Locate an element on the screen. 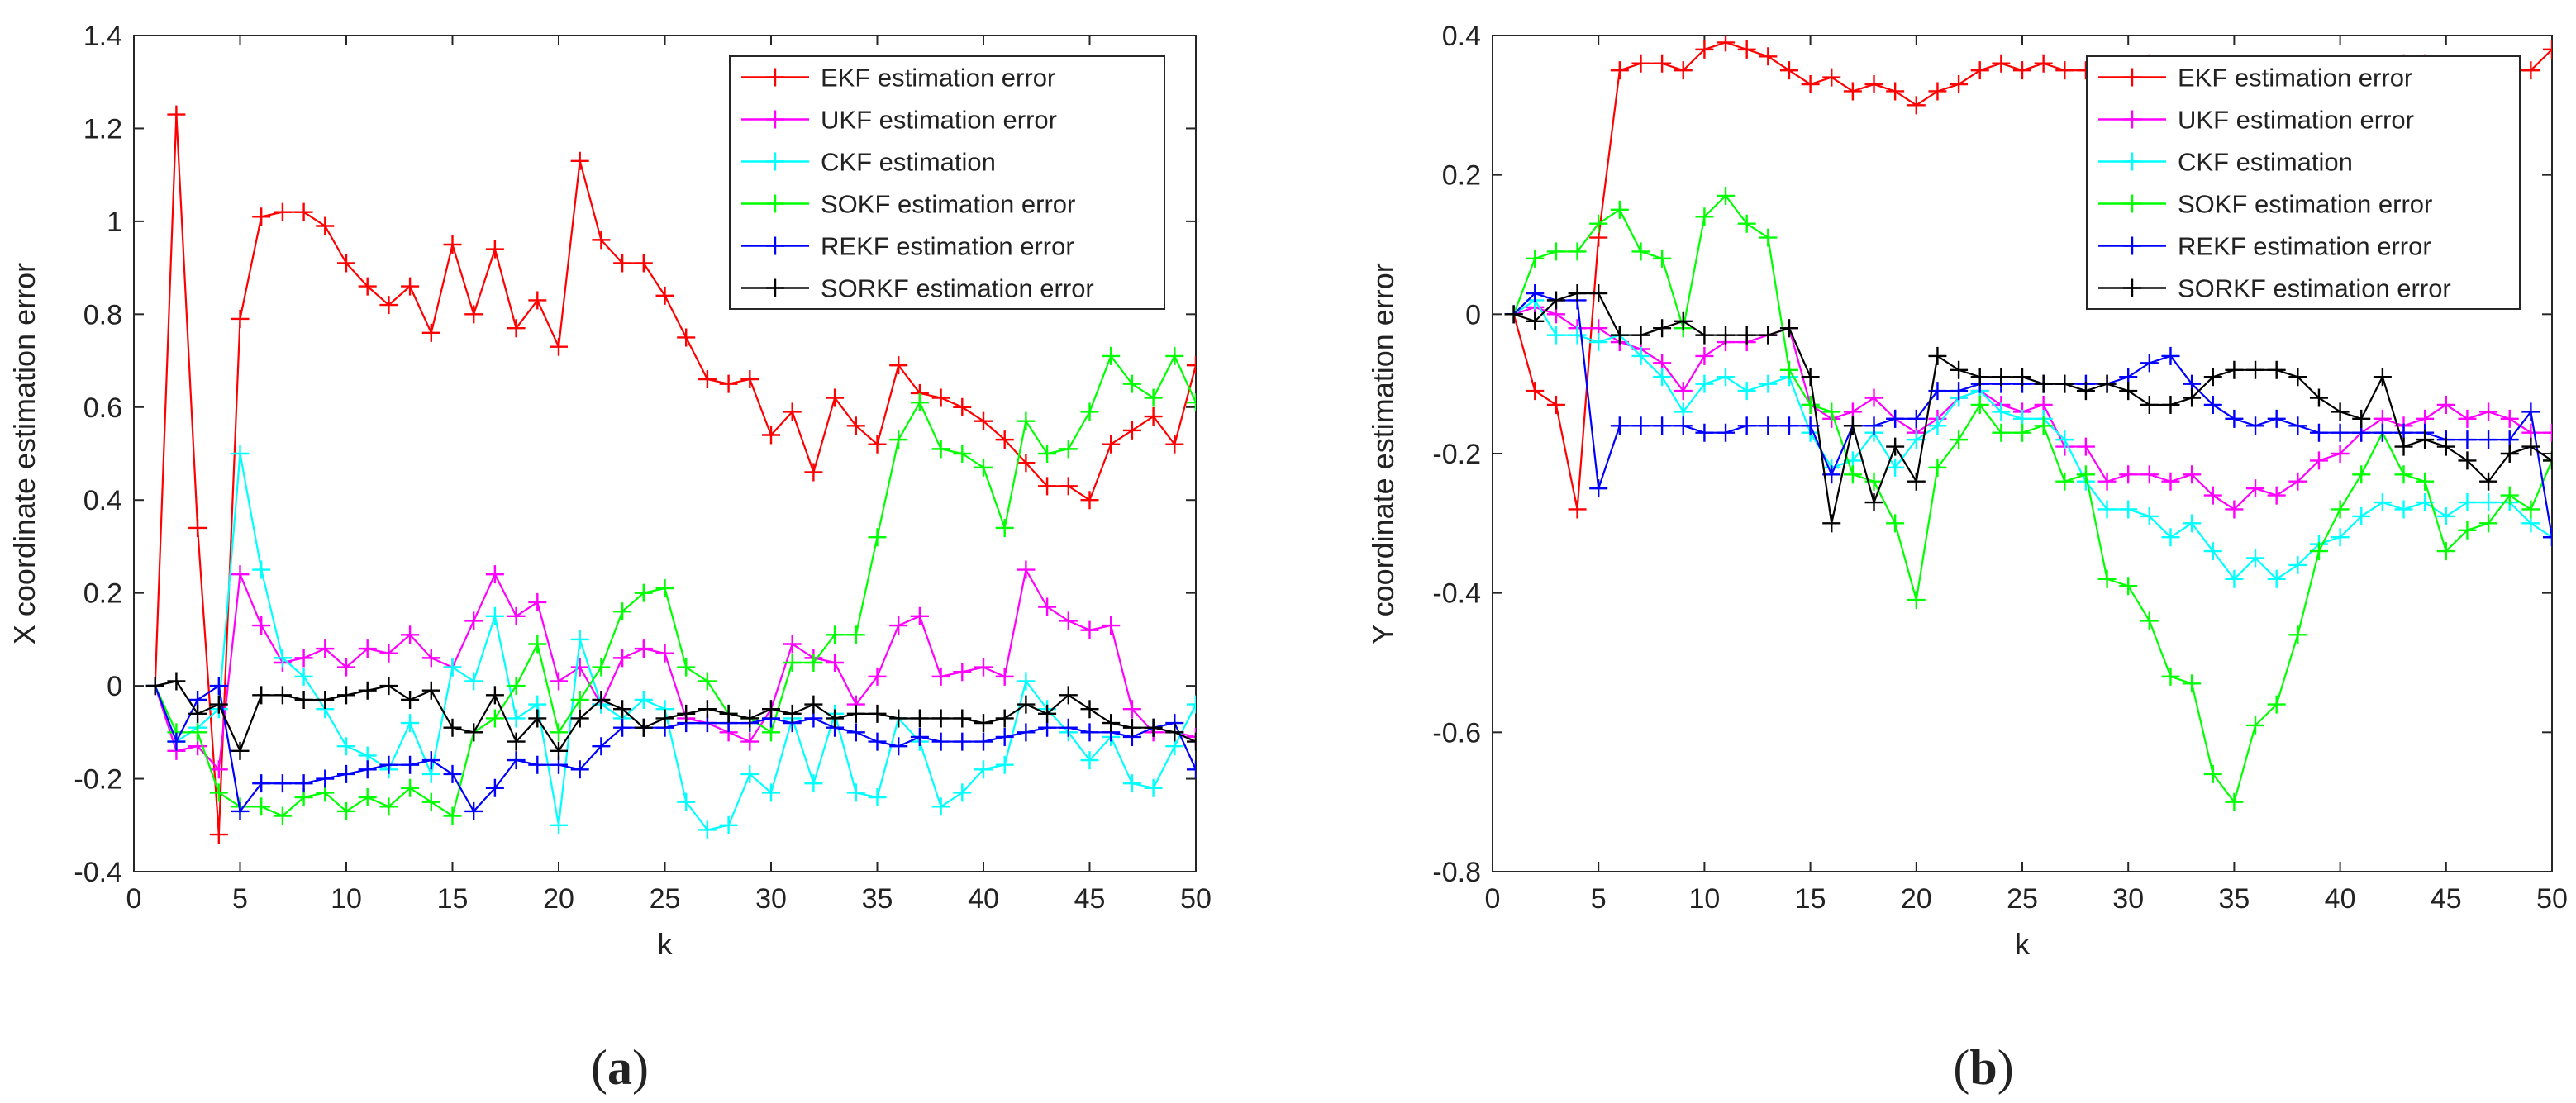  y-tick-label: 1.4 is located at coordinates (103, 36).